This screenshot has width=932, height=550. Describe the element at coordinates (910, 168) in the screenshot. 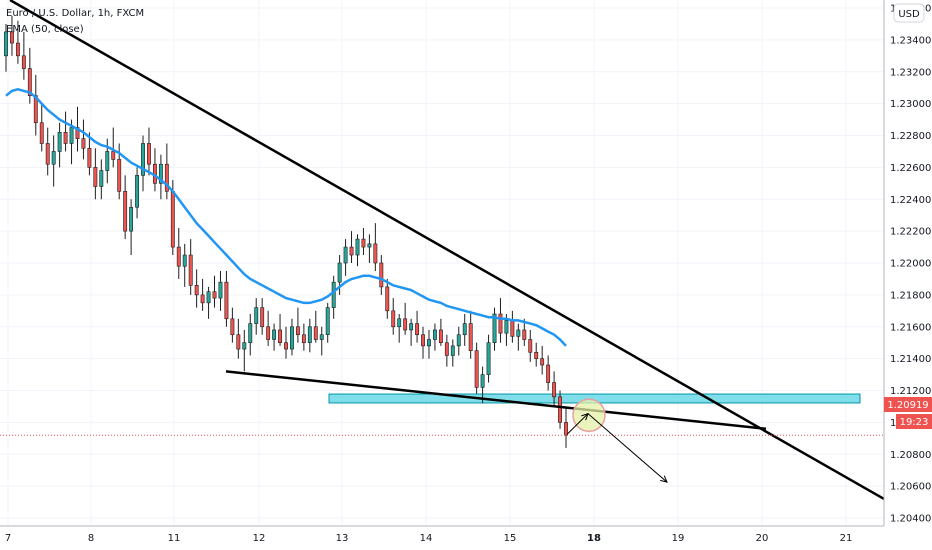

I see `y-tick-label: 1.22600` at that location.